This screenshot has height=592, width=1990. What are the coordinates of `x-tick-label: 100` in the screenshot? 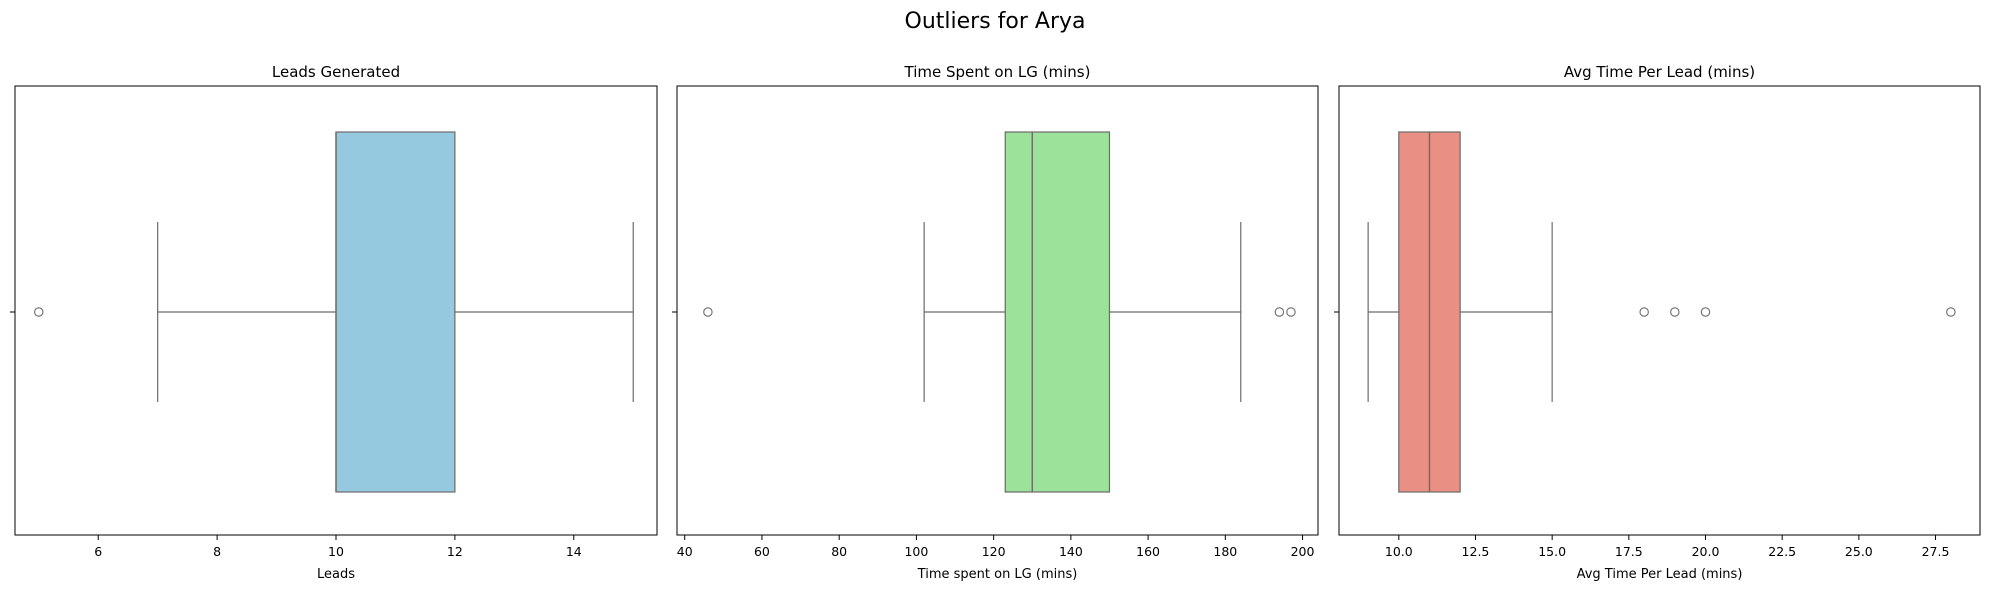 It's located at (916, 551).